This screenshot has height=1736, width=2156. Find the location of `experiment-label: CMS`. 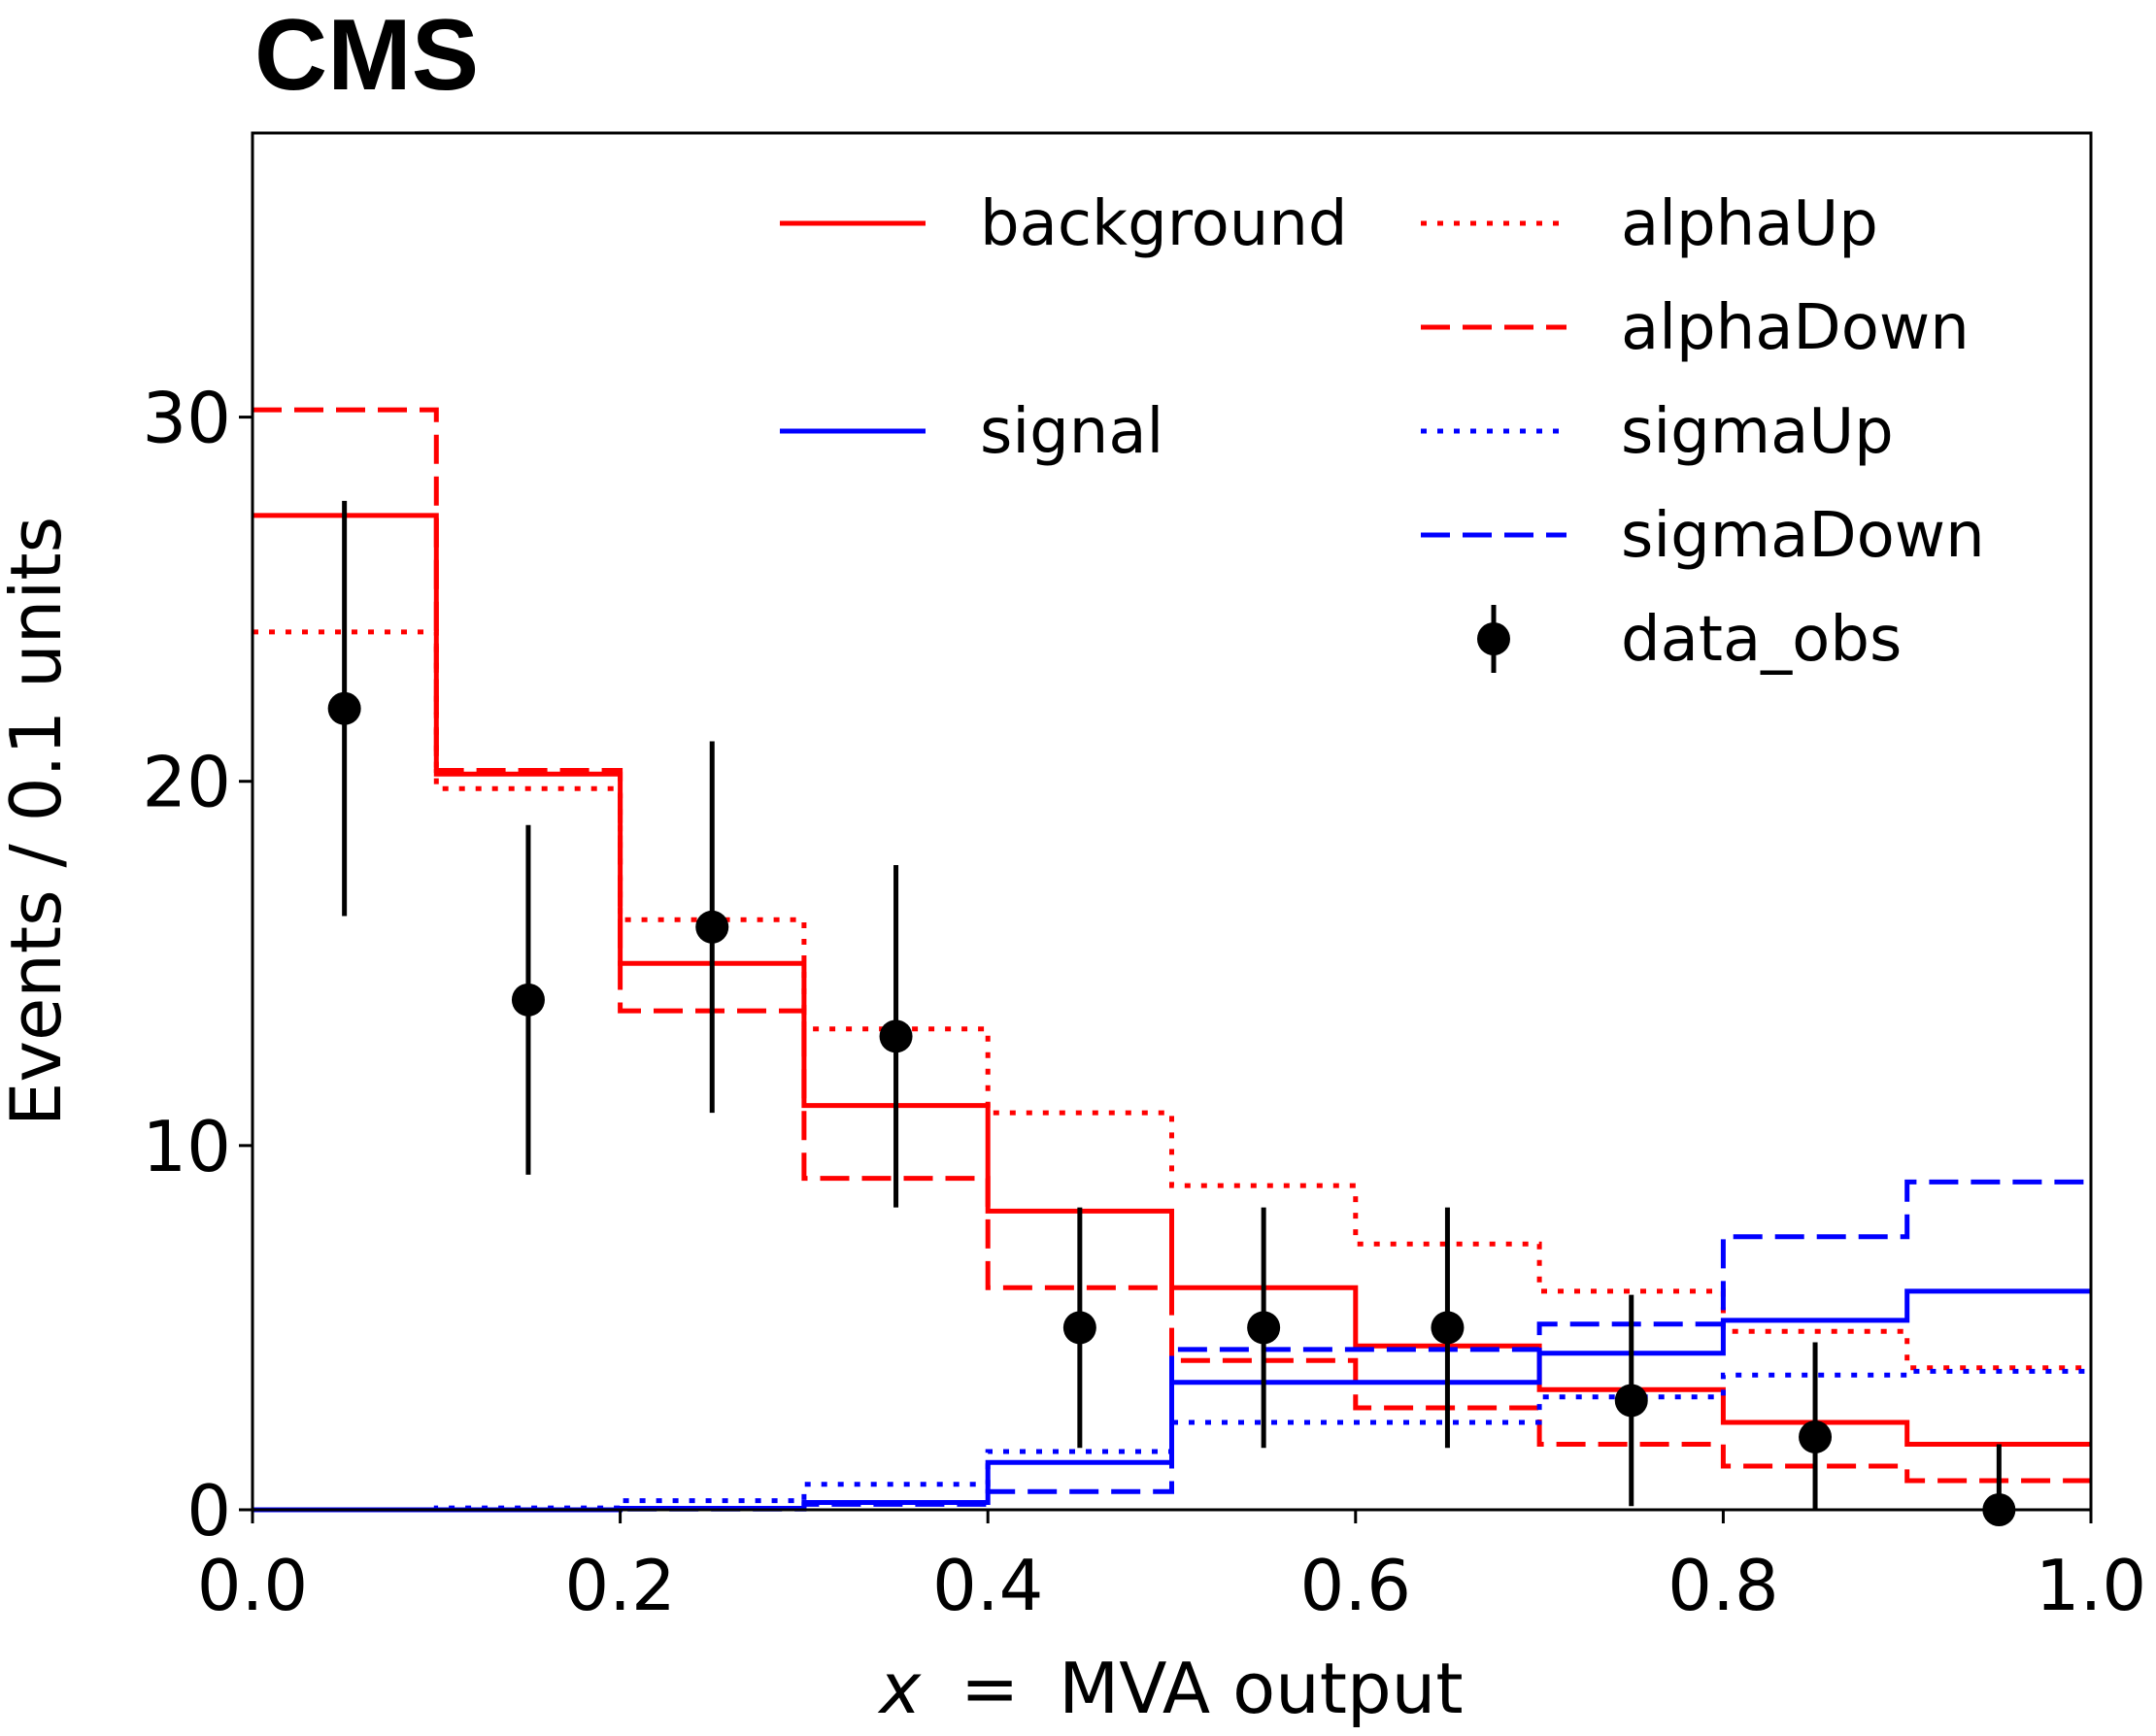

experiment-label: CMS is located at coordinates (366, 56).